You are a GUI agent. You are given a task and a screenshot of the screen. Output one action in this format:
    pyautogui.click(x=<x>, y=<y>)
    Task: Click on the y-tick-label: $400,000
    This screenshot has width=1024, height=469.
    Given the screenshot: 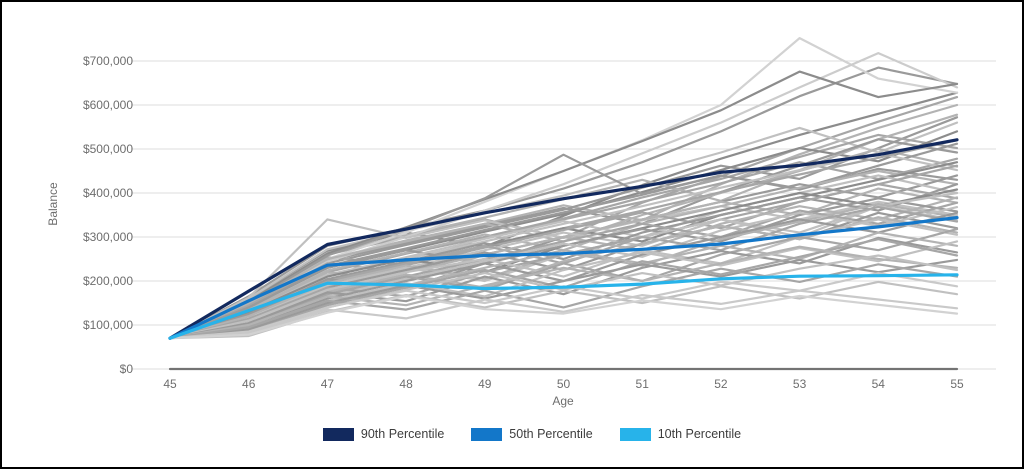 What is the action you would take?
    pyautogui.click(x=108, y=193)
    